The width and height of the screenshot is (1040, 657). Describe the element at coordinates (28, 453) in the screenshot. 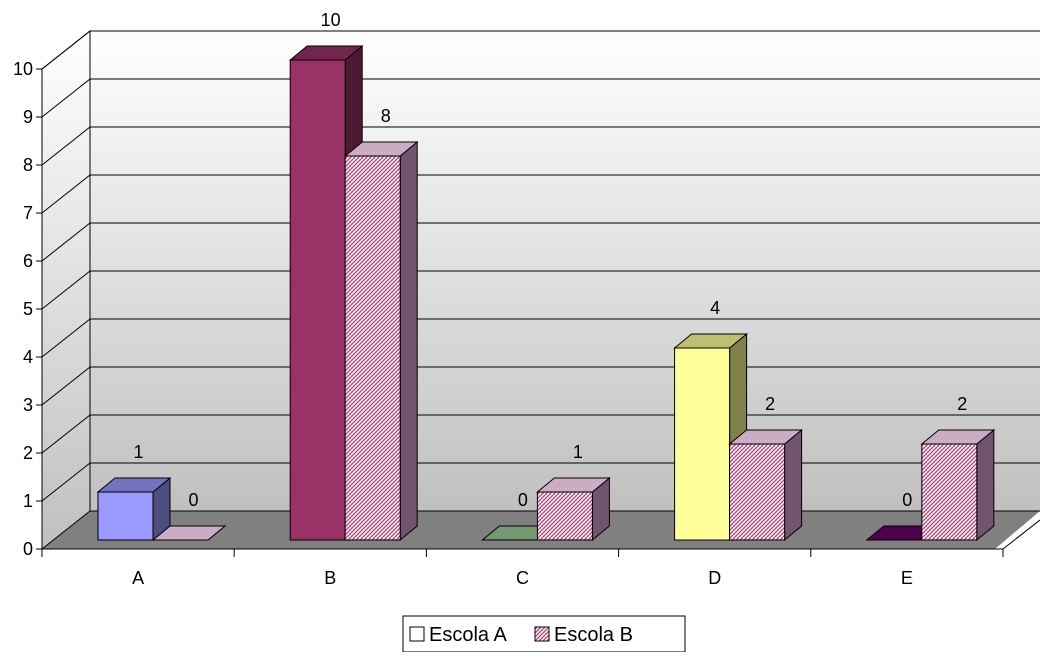

I see `y-tick-label: 2` at that location.